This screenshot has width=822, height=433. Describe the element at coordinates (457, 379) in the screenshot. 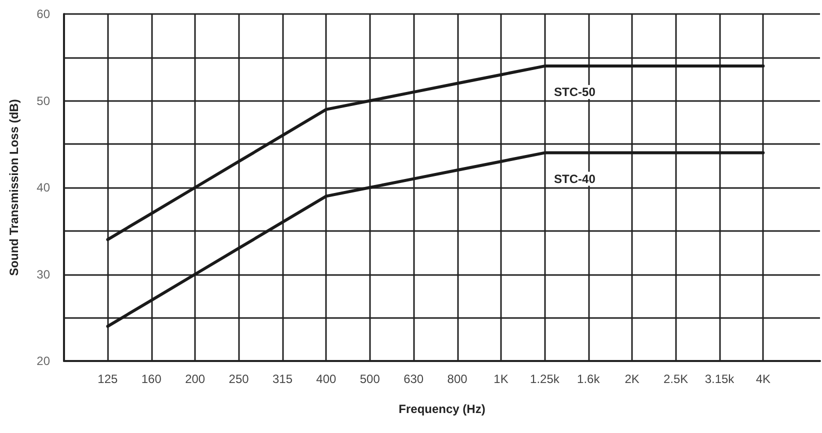

I see `x-tick-label: 800` at that location.